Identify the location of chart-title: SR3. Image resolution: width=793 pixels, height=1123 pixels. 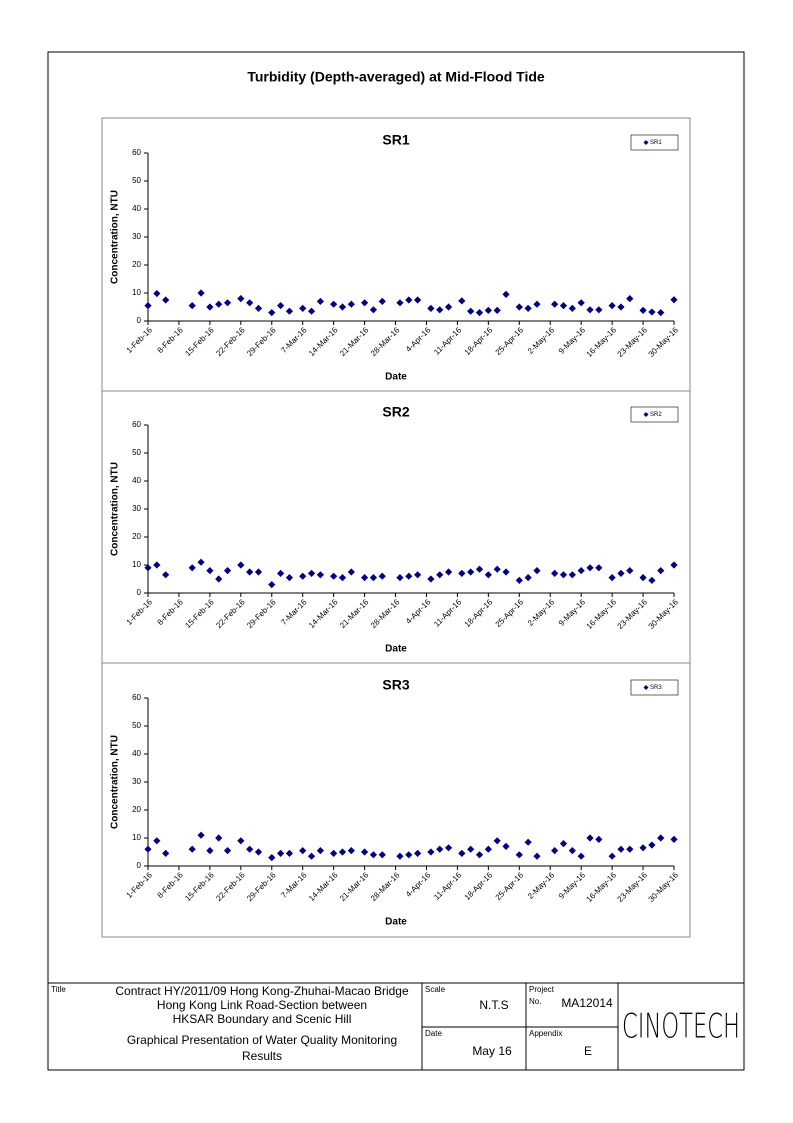
(395, 685).